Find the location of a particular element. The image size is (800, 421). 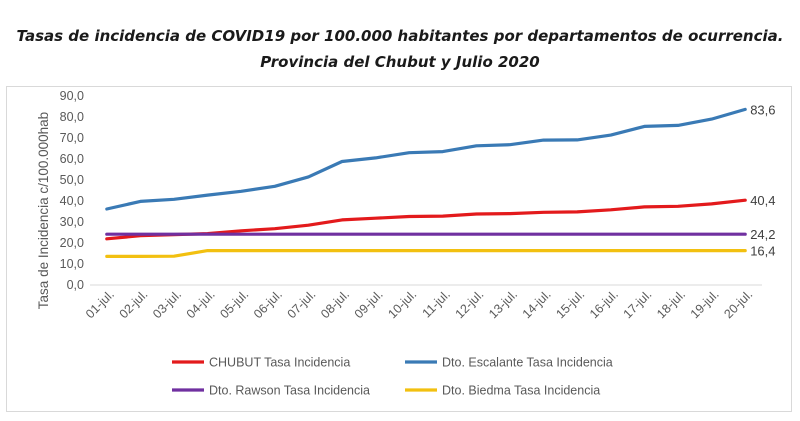

x-tick-label: 01-jul. is located at coordinates (100, 304).